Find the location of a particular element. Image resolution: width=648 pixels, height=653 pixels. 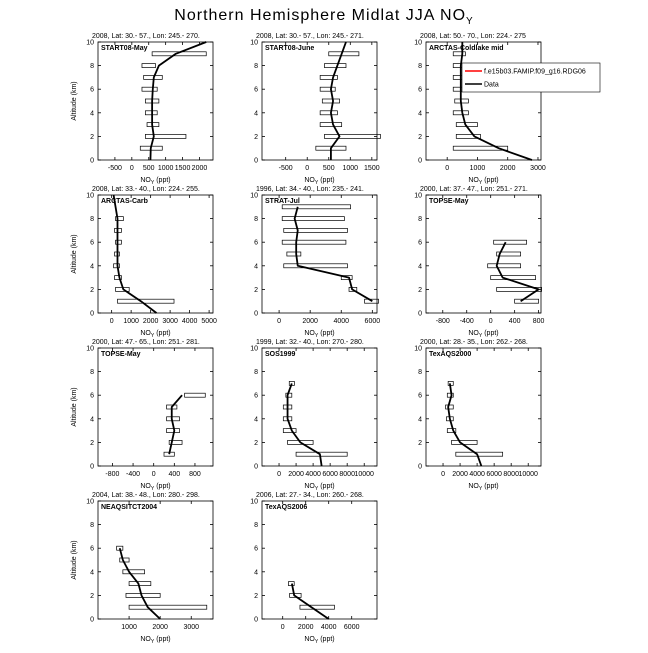

x-tick-label: -400 is located at coordinates (467, 321).